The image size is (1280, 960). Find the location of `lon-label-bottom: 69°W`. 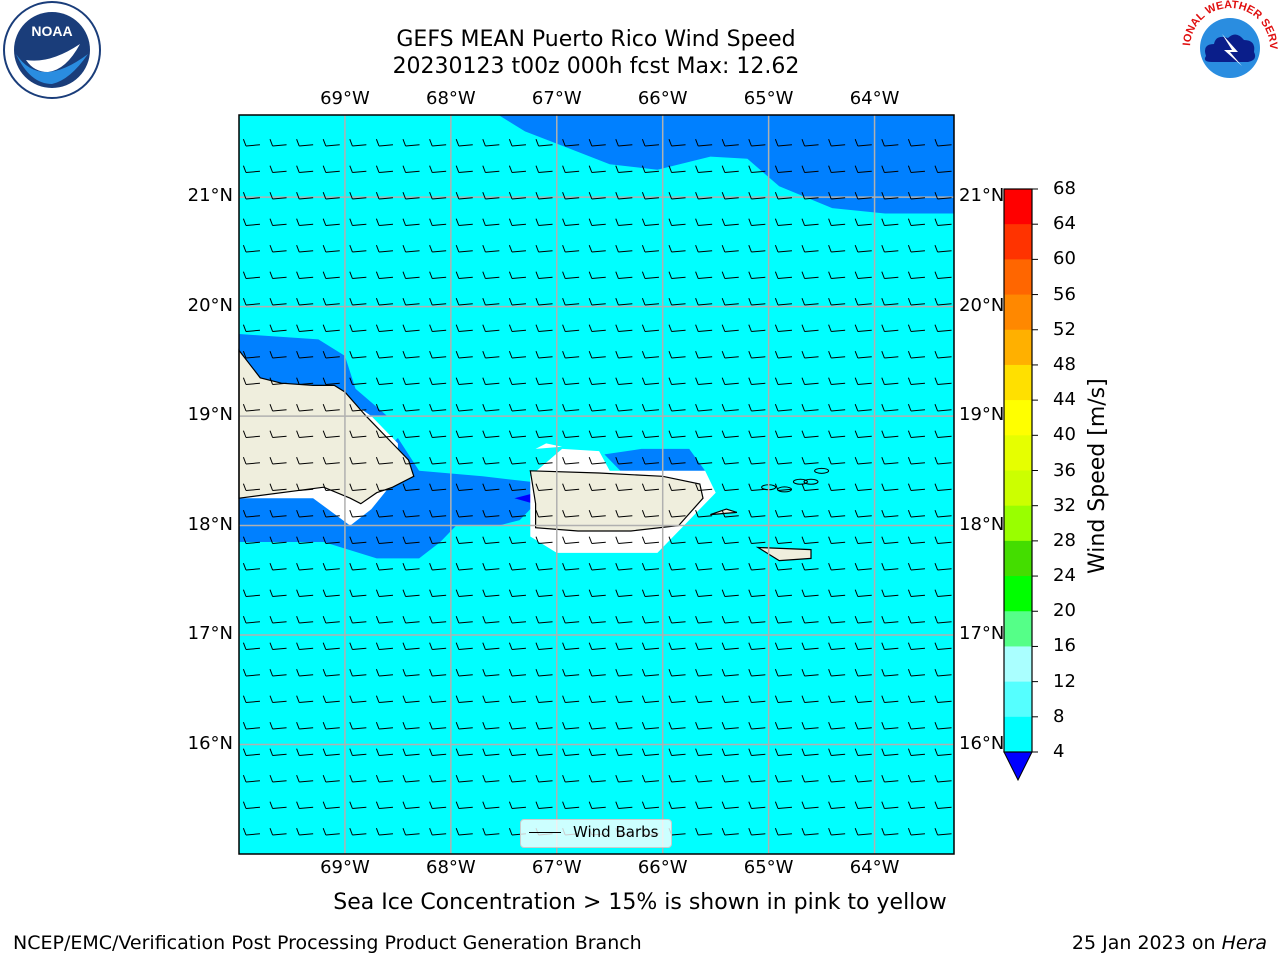

lon-label-bottom: 69°W is located at coordinates (345, 867).